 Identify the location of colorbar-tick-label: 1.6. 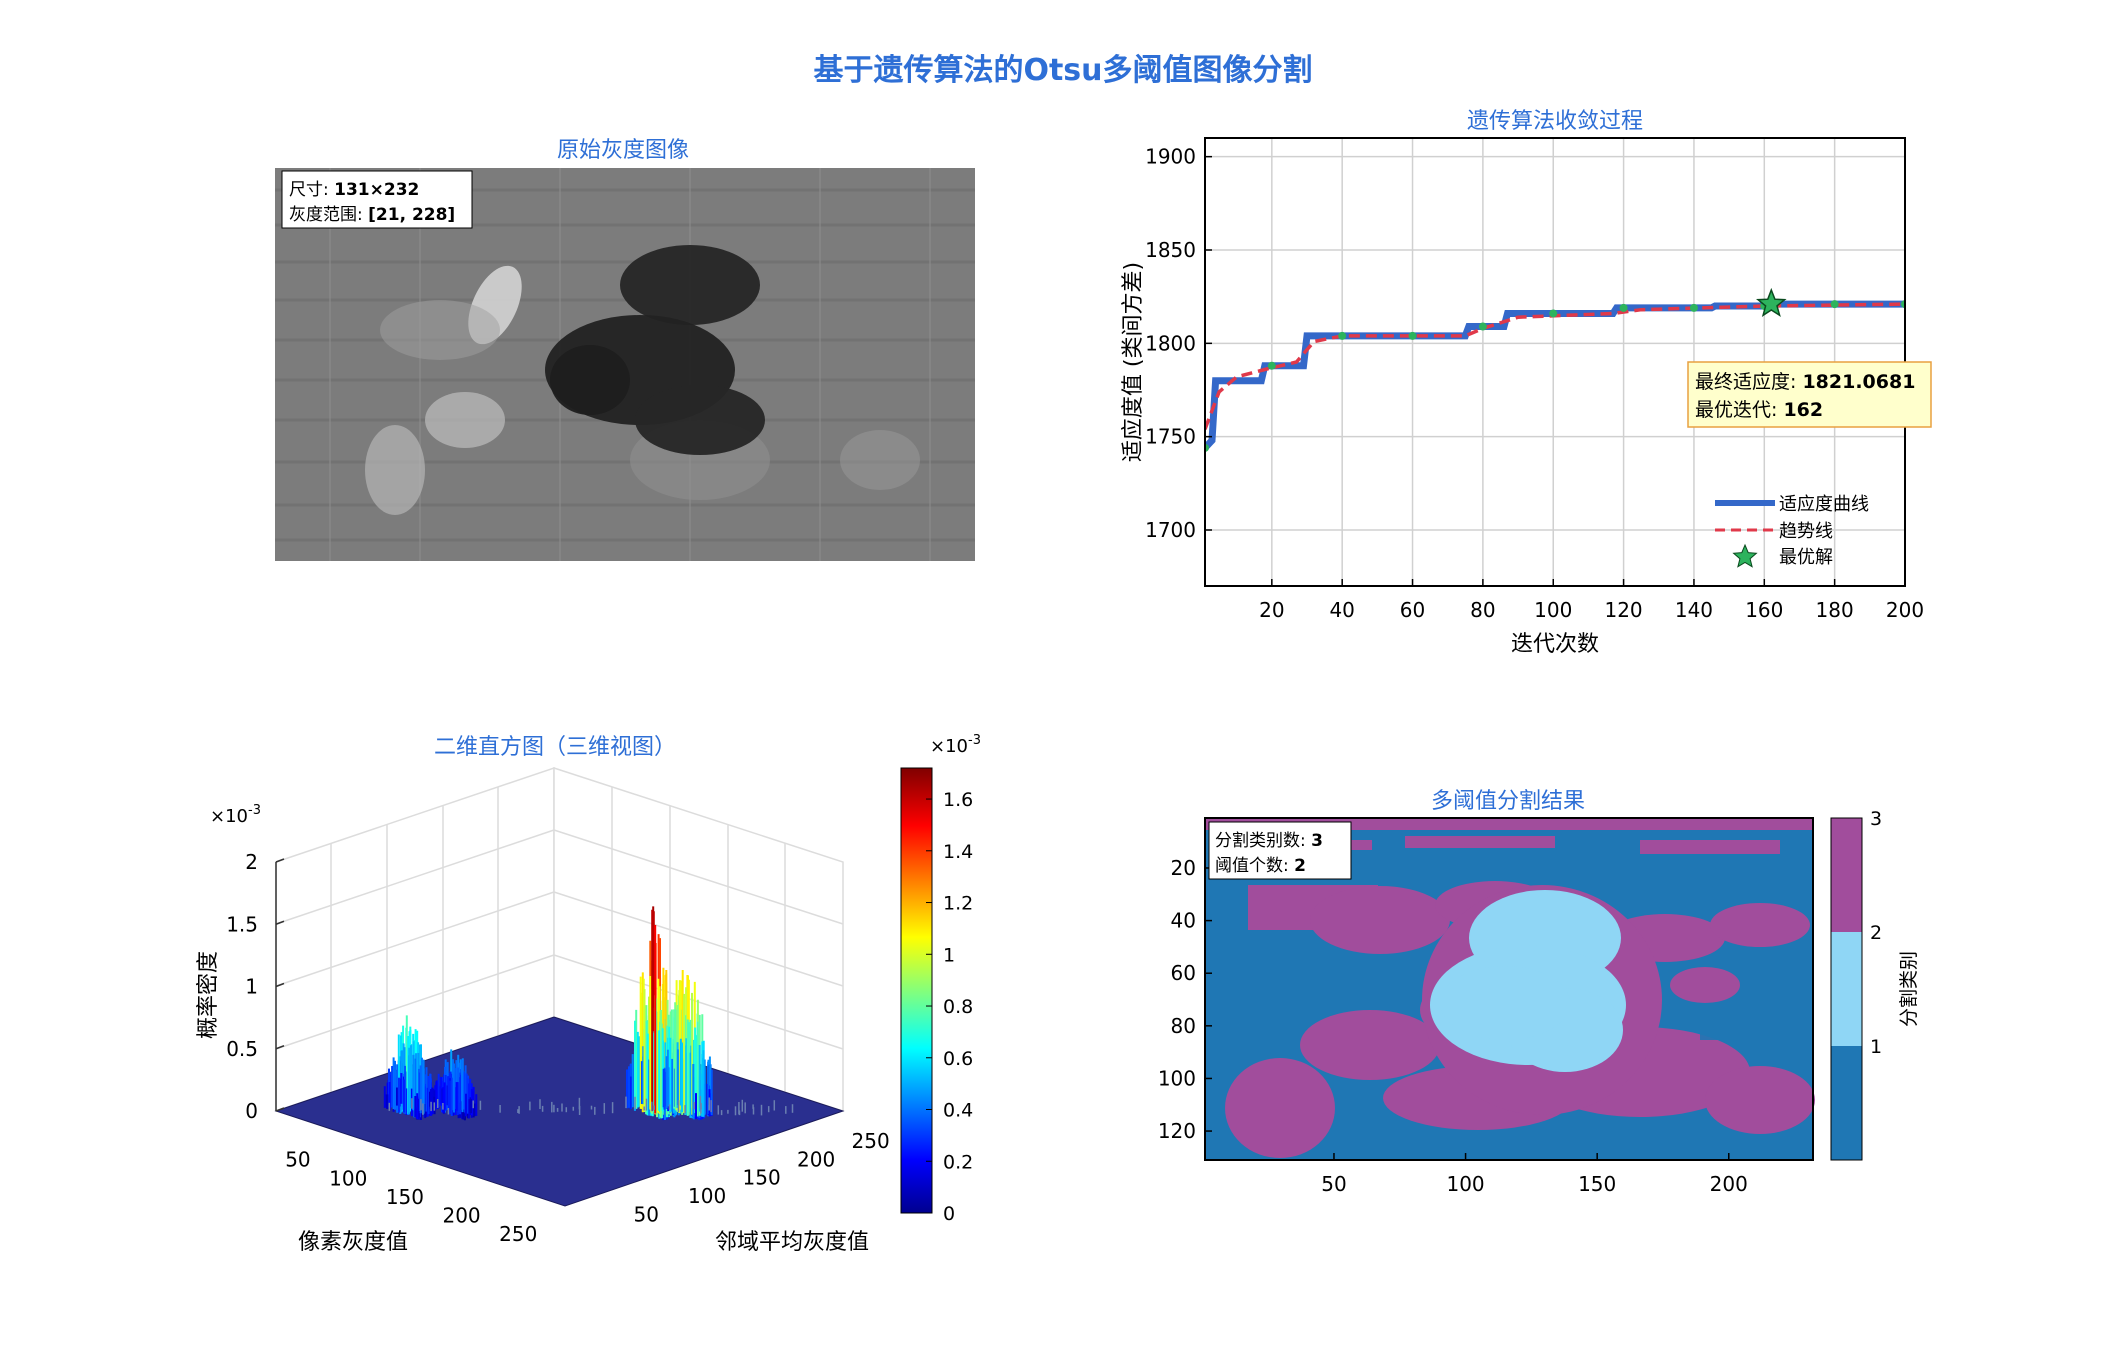
(958, 800).